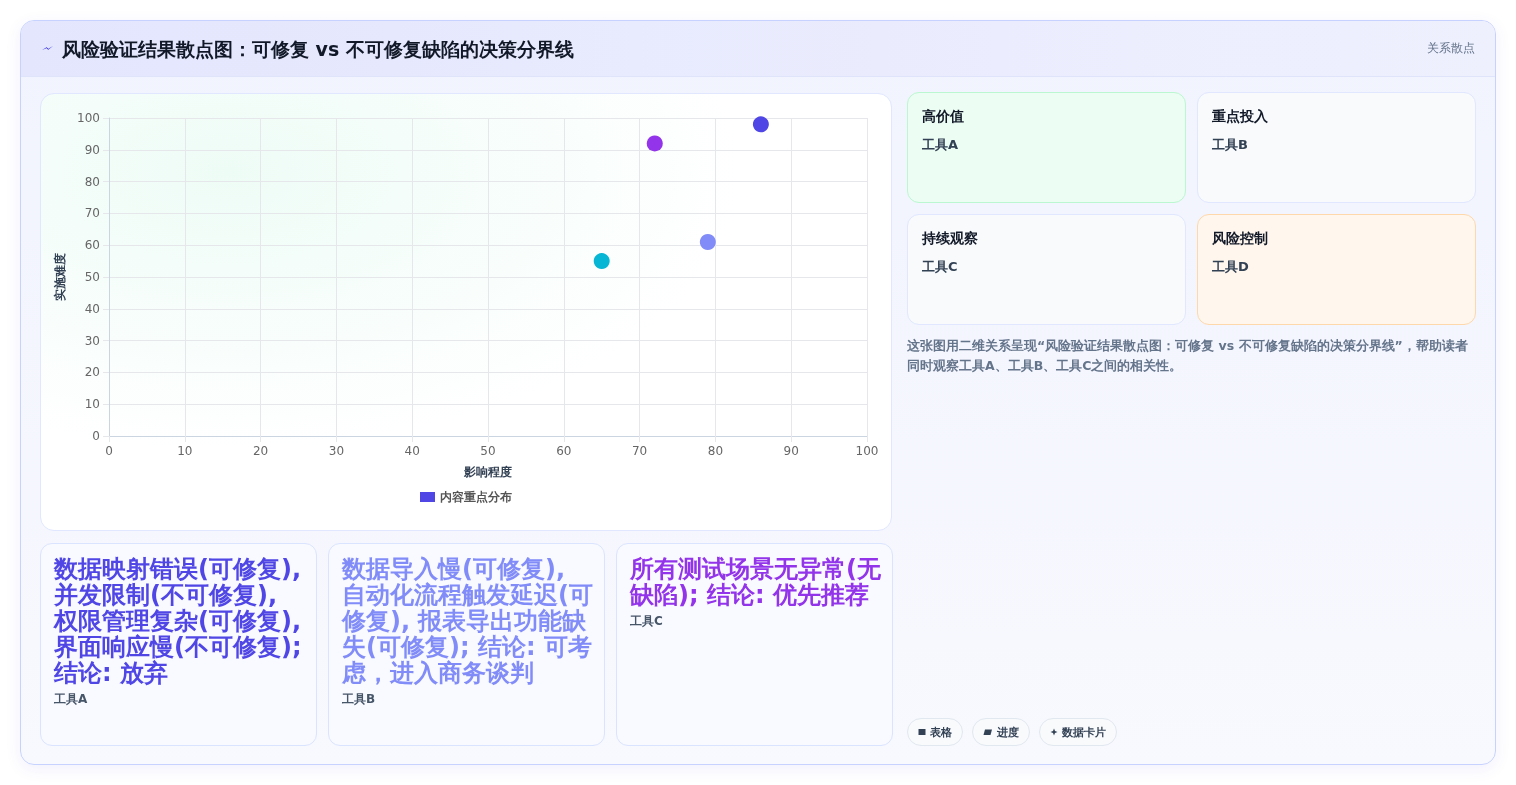 The height and width of the screenshot is (785, 1516). I want to click on legend-label: 内容重点分布, so click(476, 497).